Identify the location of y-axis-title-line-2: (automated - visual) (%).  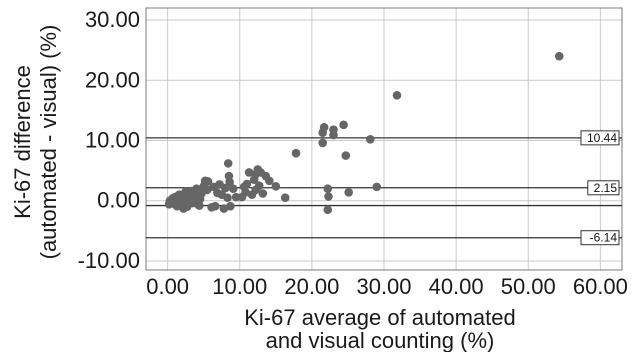
(48, 142).